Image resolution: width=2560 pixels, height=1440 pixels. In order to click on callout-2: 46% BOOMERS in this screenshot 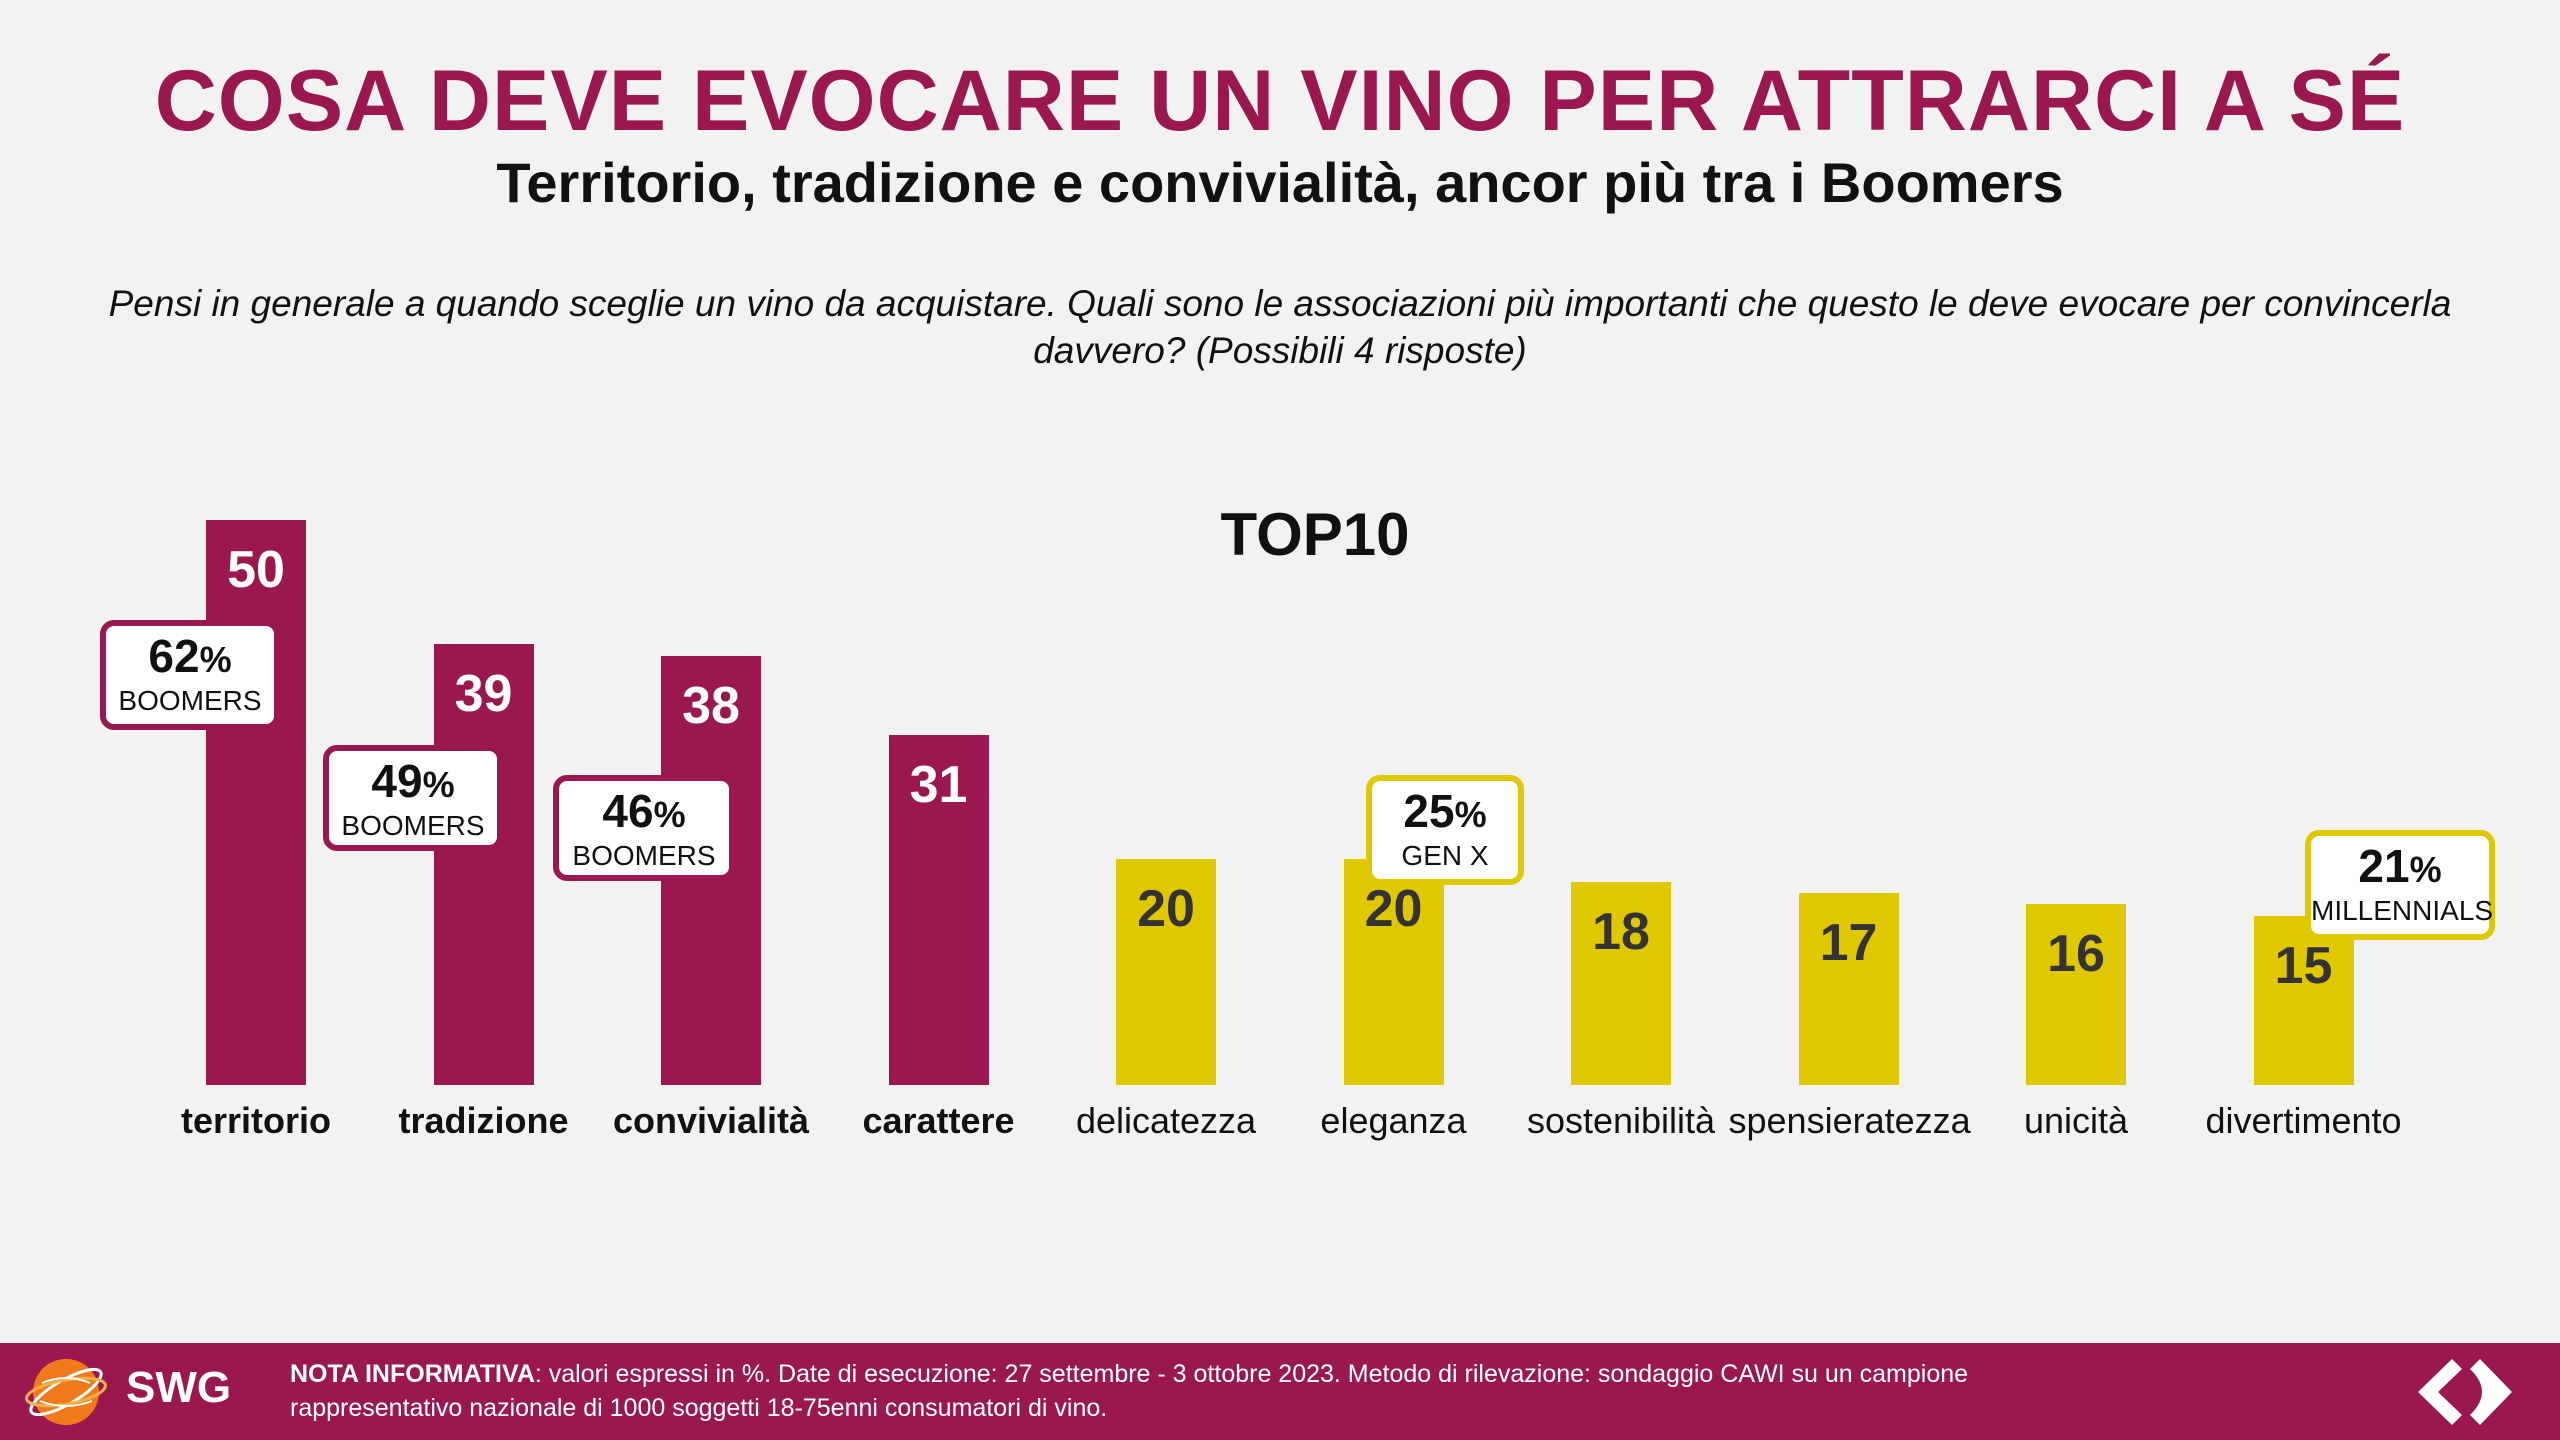, I will do `click(644, 828)`.